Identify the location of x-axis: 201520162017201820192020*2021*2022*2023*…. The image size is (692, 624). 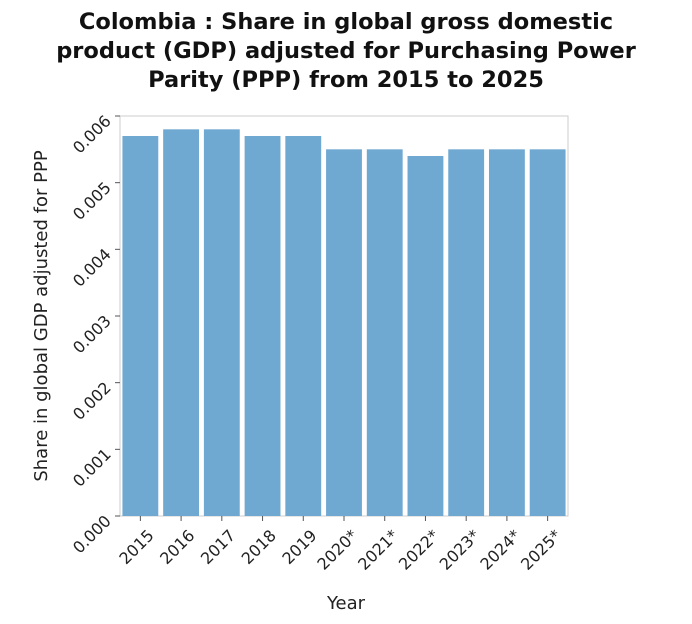
(340, 545).